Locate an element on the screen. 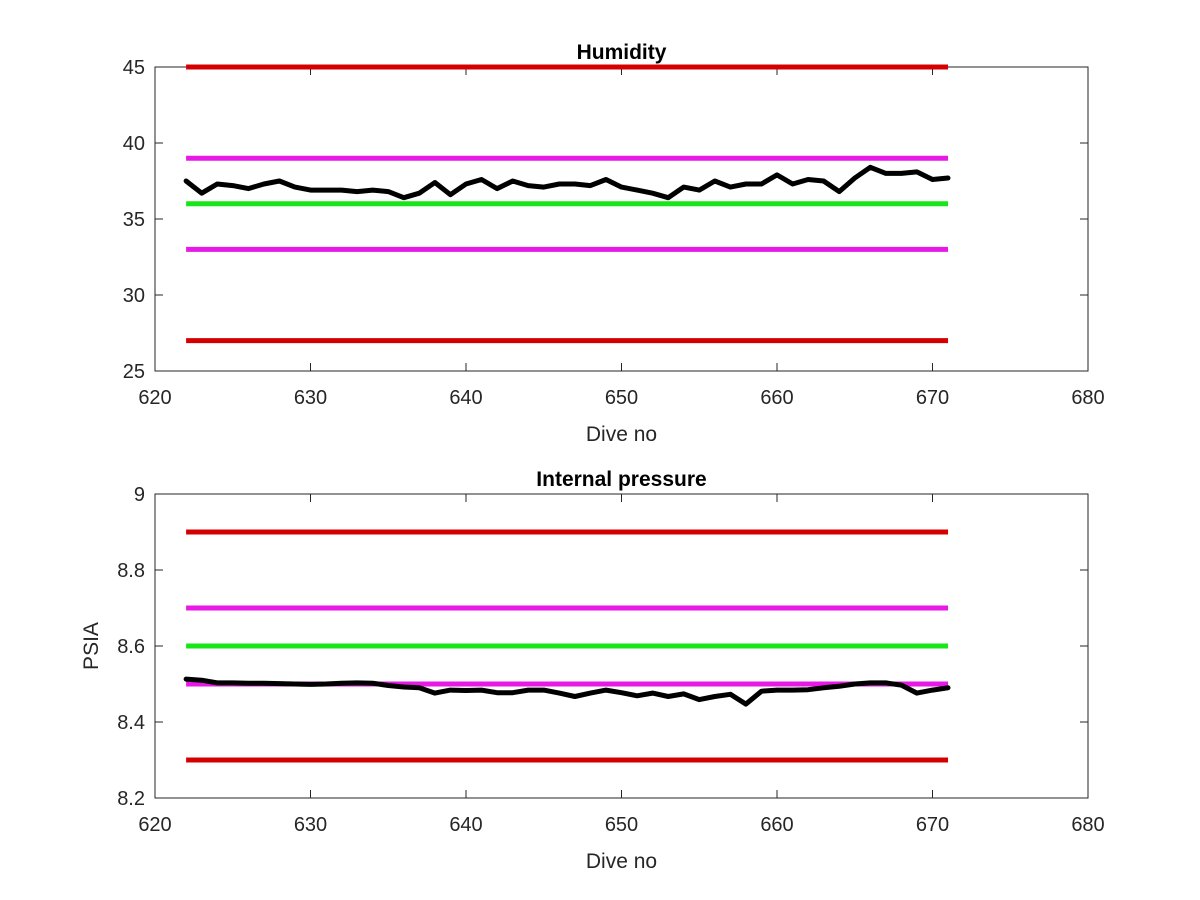 This screenshot has height=900, width=1200. y-tick-label: 8.4 is located at coordinates (131, 723).